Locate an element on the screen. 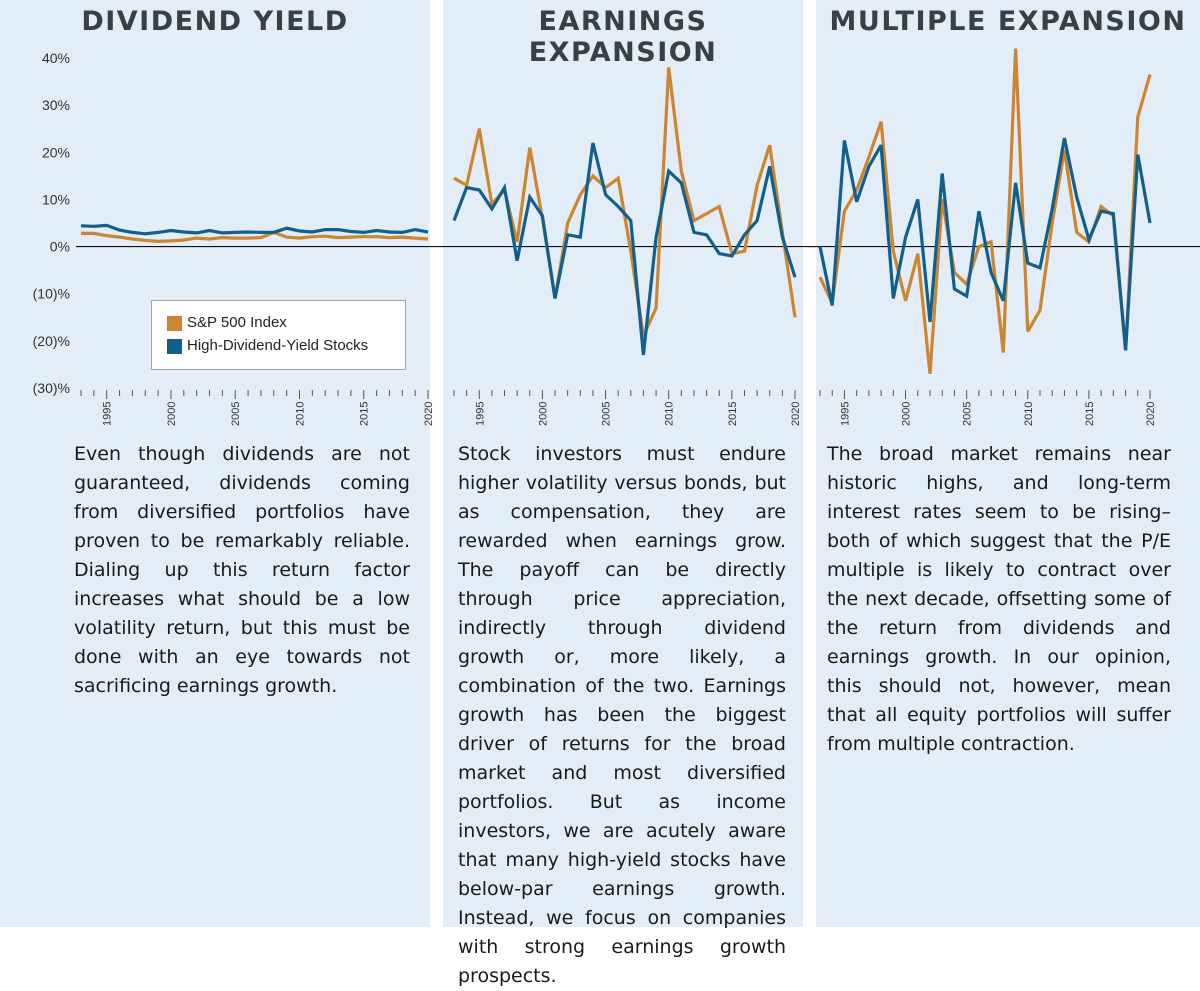  panel-title: MULTIPLE EXPANSION is located at coordinates (1008, 21).